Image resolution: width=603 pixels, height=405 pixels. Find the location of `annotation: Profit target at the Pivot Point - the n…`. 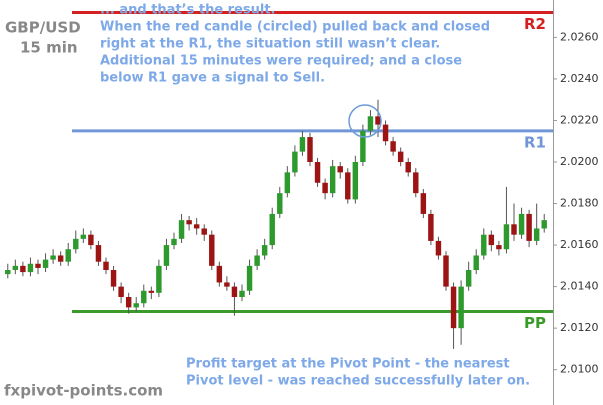

annotation: Profit target at the Pivot Point - the n… is located at coordinates (348, 364).